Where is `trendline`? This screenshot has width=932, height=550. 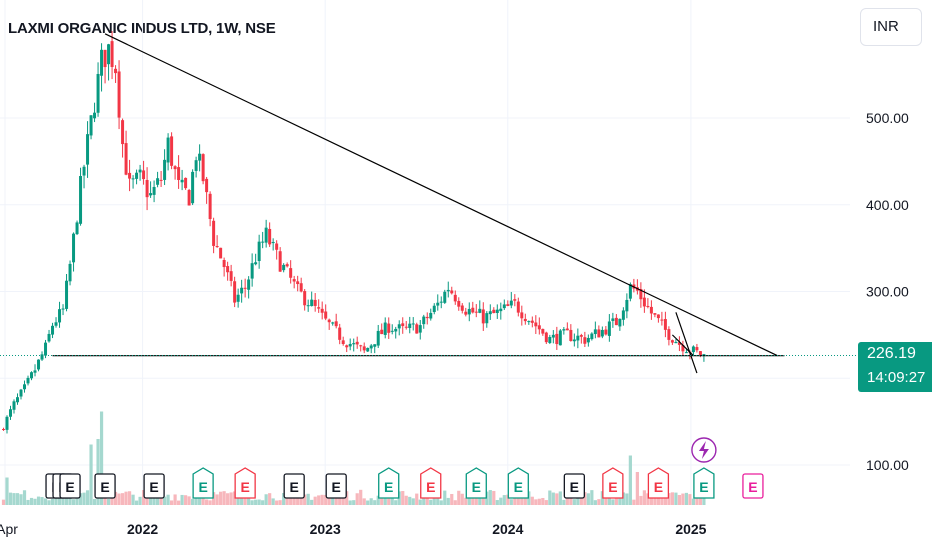
trendline is located at coordinates (686, 343).